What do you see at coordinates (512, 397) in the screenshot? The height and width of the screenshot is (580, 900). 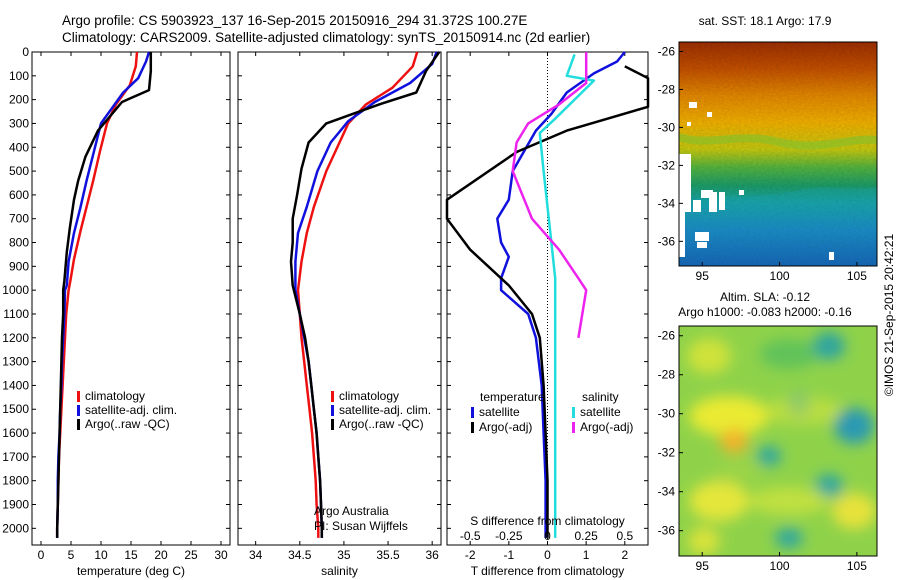 I see `legend-group-temperature: temperature` at bounding box center [512, 397].